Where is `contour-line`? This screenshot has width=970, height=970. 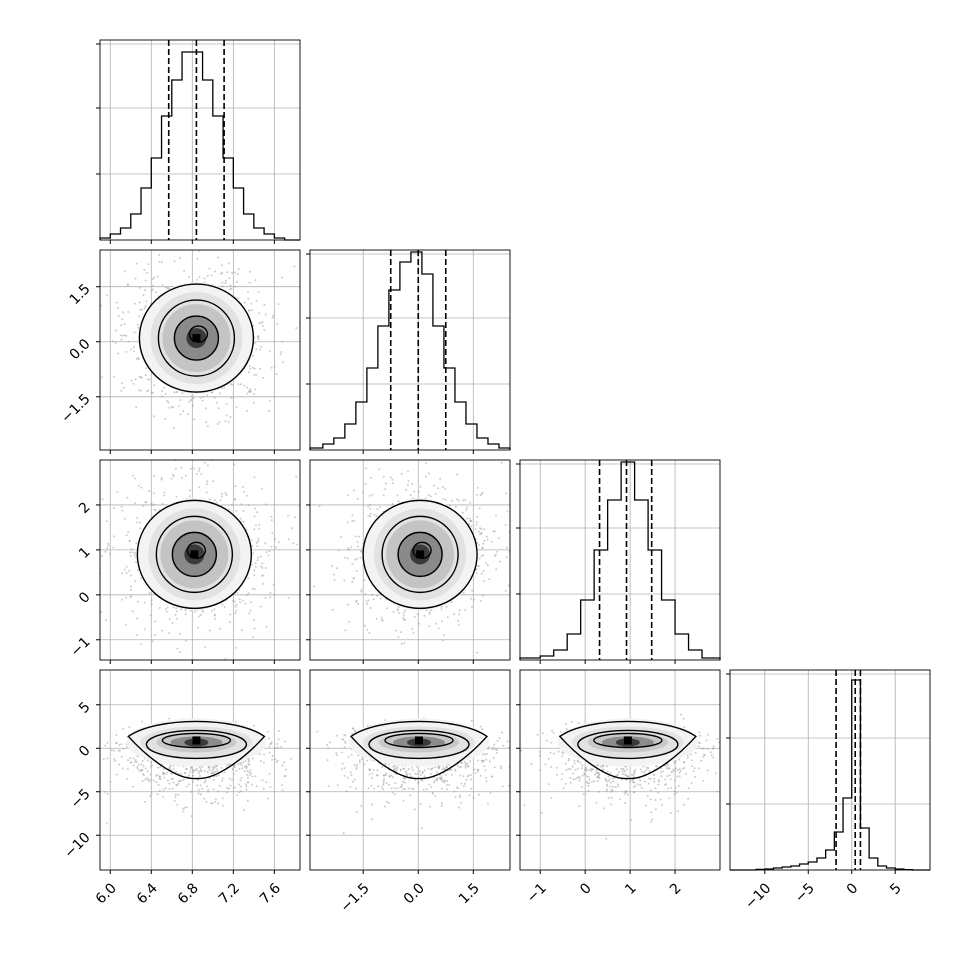
contour-line is located at coordinates (420, 554).